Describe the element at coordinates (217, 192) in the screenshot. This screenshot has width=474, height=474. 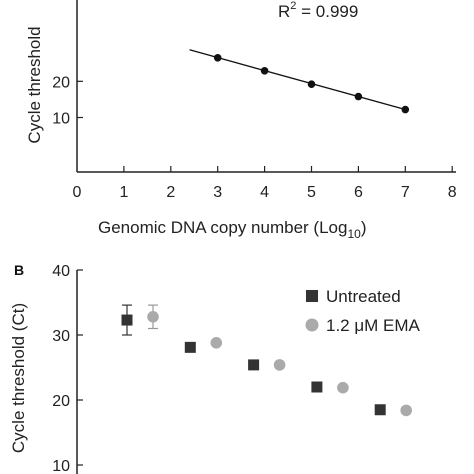
I see `panel-a-x-tick-label: 3` at that location.